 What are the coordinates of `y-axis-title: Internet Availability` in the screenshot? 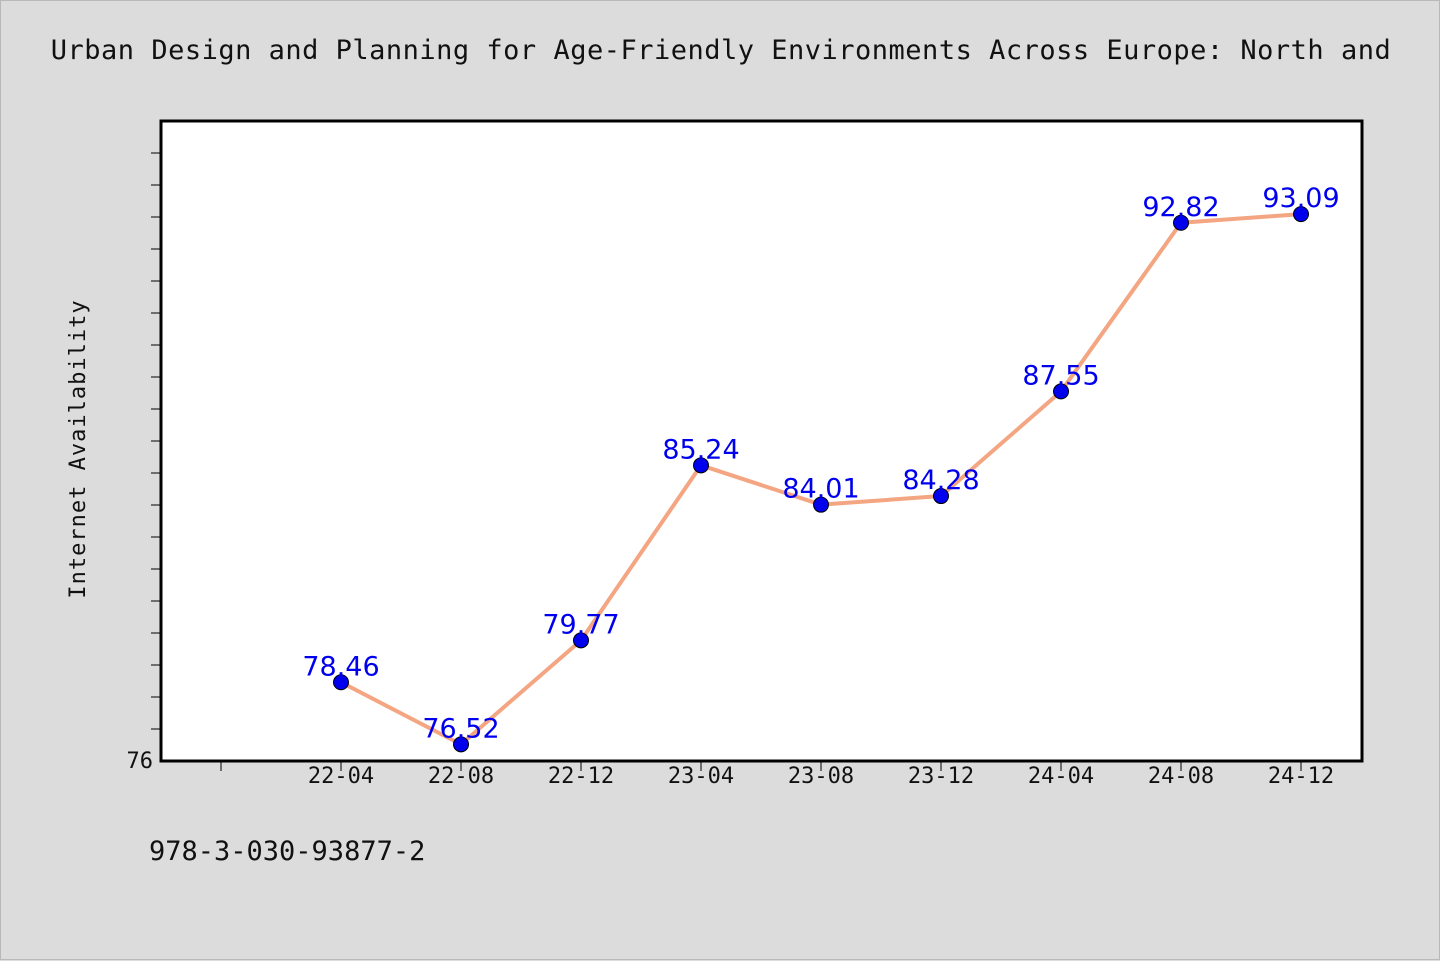 It's located at (78, 448).